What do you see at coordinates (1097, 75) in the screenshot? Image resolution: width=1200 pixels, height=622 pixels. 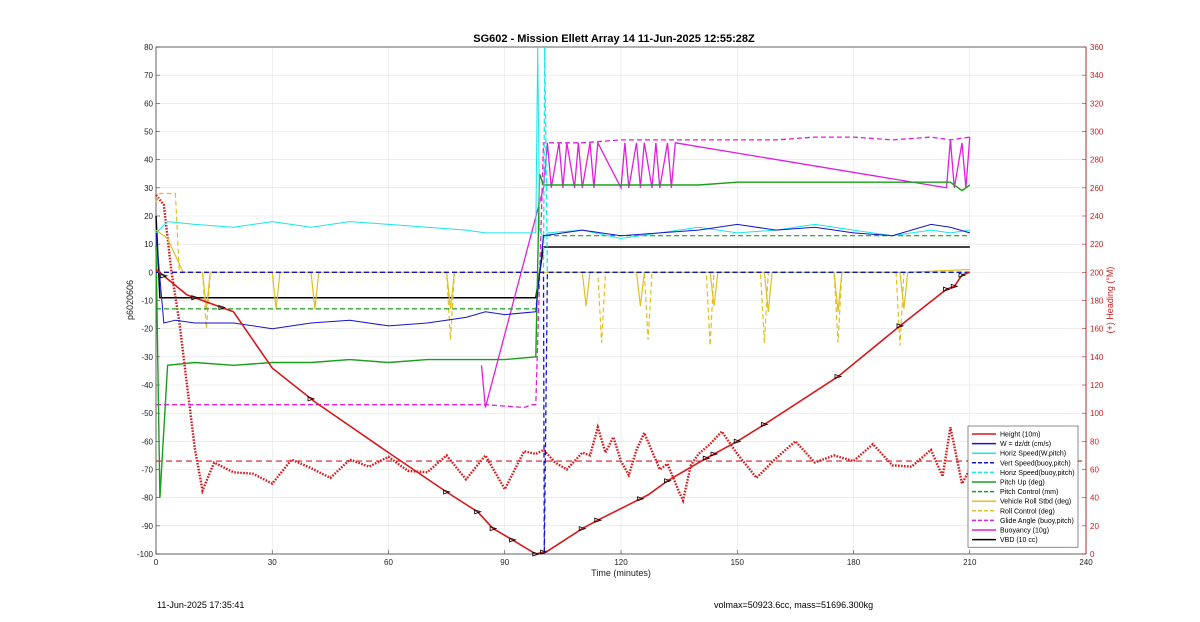 I see `y-tick-label-right: 340` at bounding box center [1097, 75].